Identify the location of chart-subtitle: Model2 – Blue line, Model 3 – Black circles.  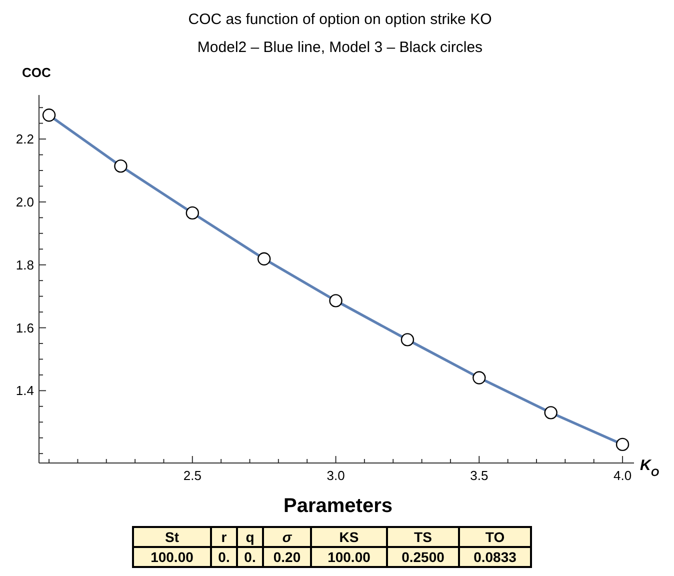
(340, 47).